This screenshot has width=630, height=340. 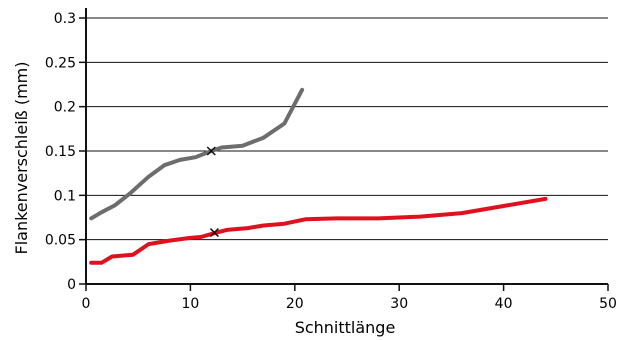 What do you see at coordinates (21, 158) in the screenshot?
I see `y-axis-label: Flankenverschleiß (mm)` at bounding box center [21, 158].